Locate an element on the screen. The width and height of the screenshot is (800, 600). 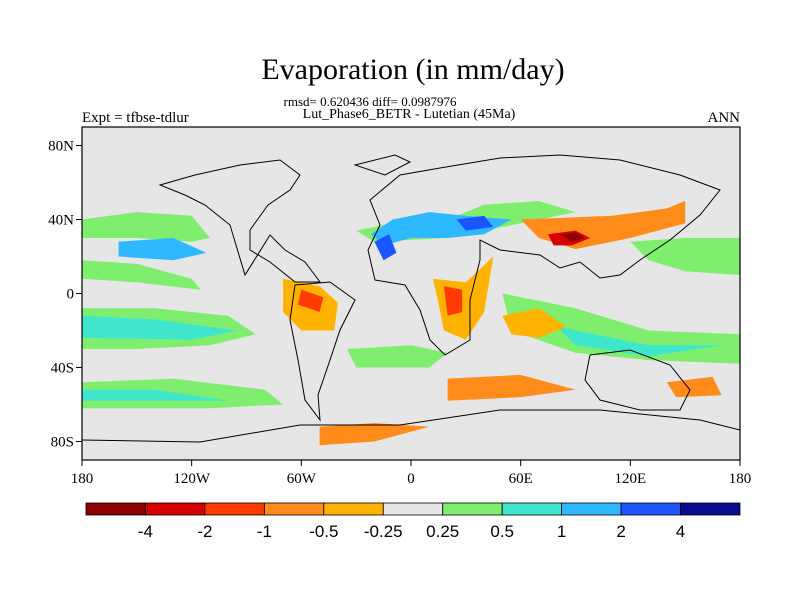
colorbar-label-5: 0.25 is located at coordinates (442, 531).